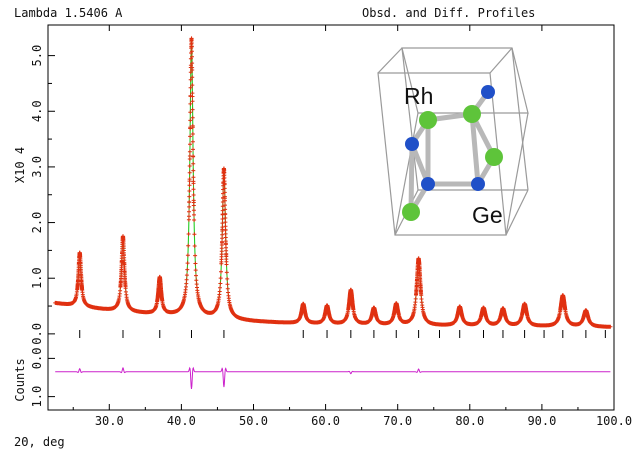 The image size is (637, 454). What do you see at coordinates (181, 421) in the screenshot?
I see `x-tick-label: 40.0` at bounding box center [181, 421].